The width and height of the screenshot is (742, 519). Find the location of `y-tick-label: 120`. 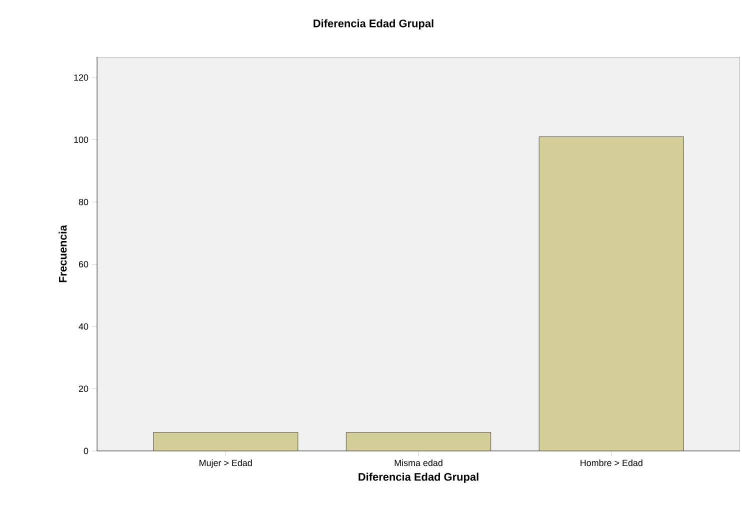

y-tick-label: 120 is located at coordinates (81, 77).